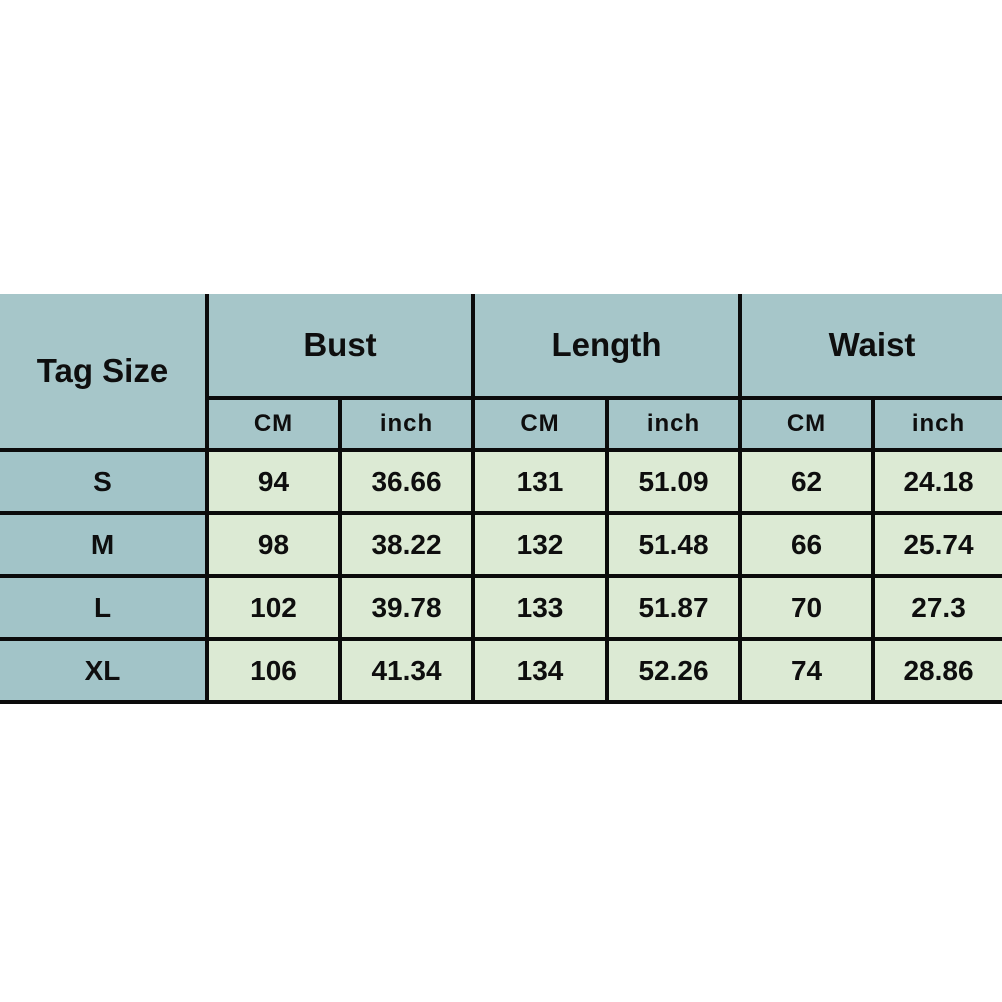  I want to click on value-cell-m-bust-cm: 98, so click(273, 544).